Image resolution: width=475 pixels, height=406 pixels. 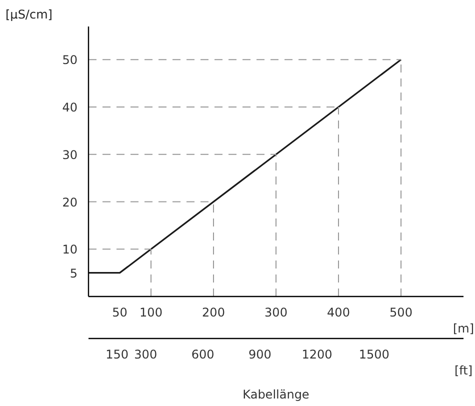 I want to click on x2-tick-label: 1200, so click(x=317, y=355).